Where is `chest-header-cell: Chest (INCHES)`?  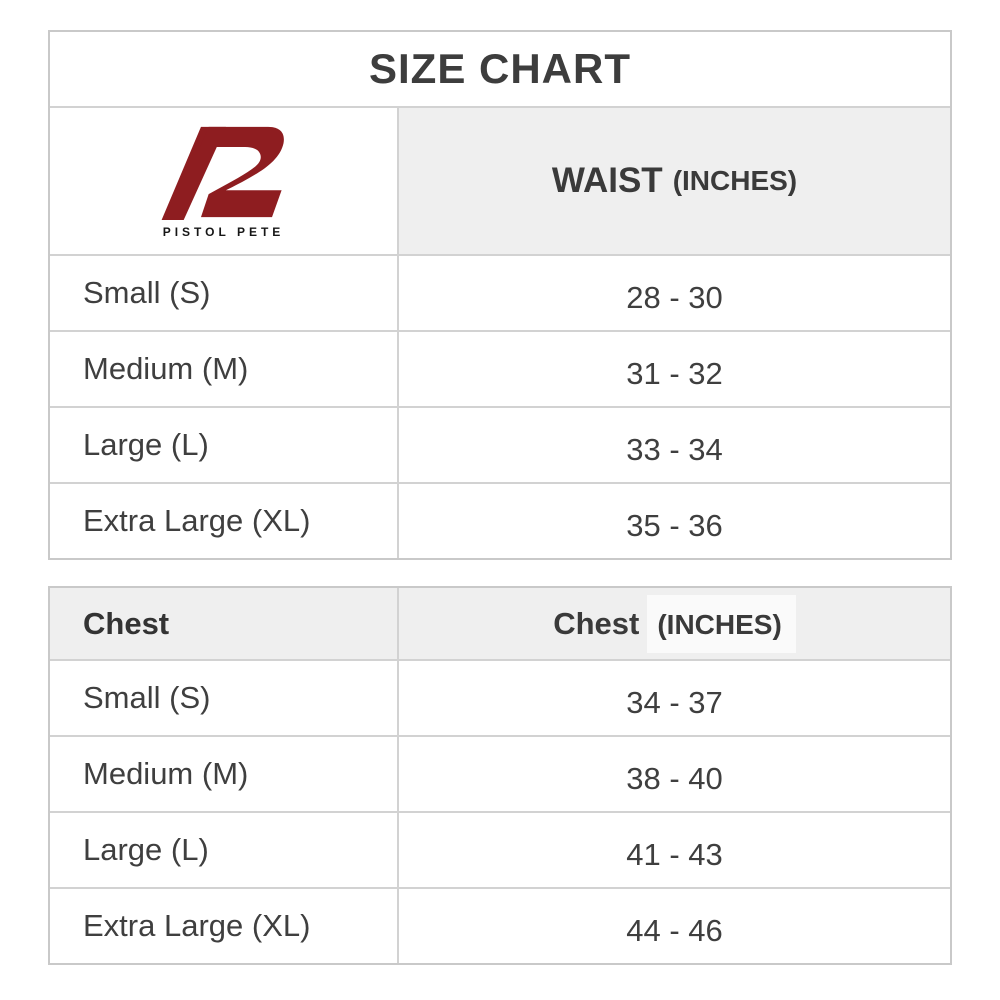
chest-header-cell: Chest (INCHES) is located at coordinates (673, 623).